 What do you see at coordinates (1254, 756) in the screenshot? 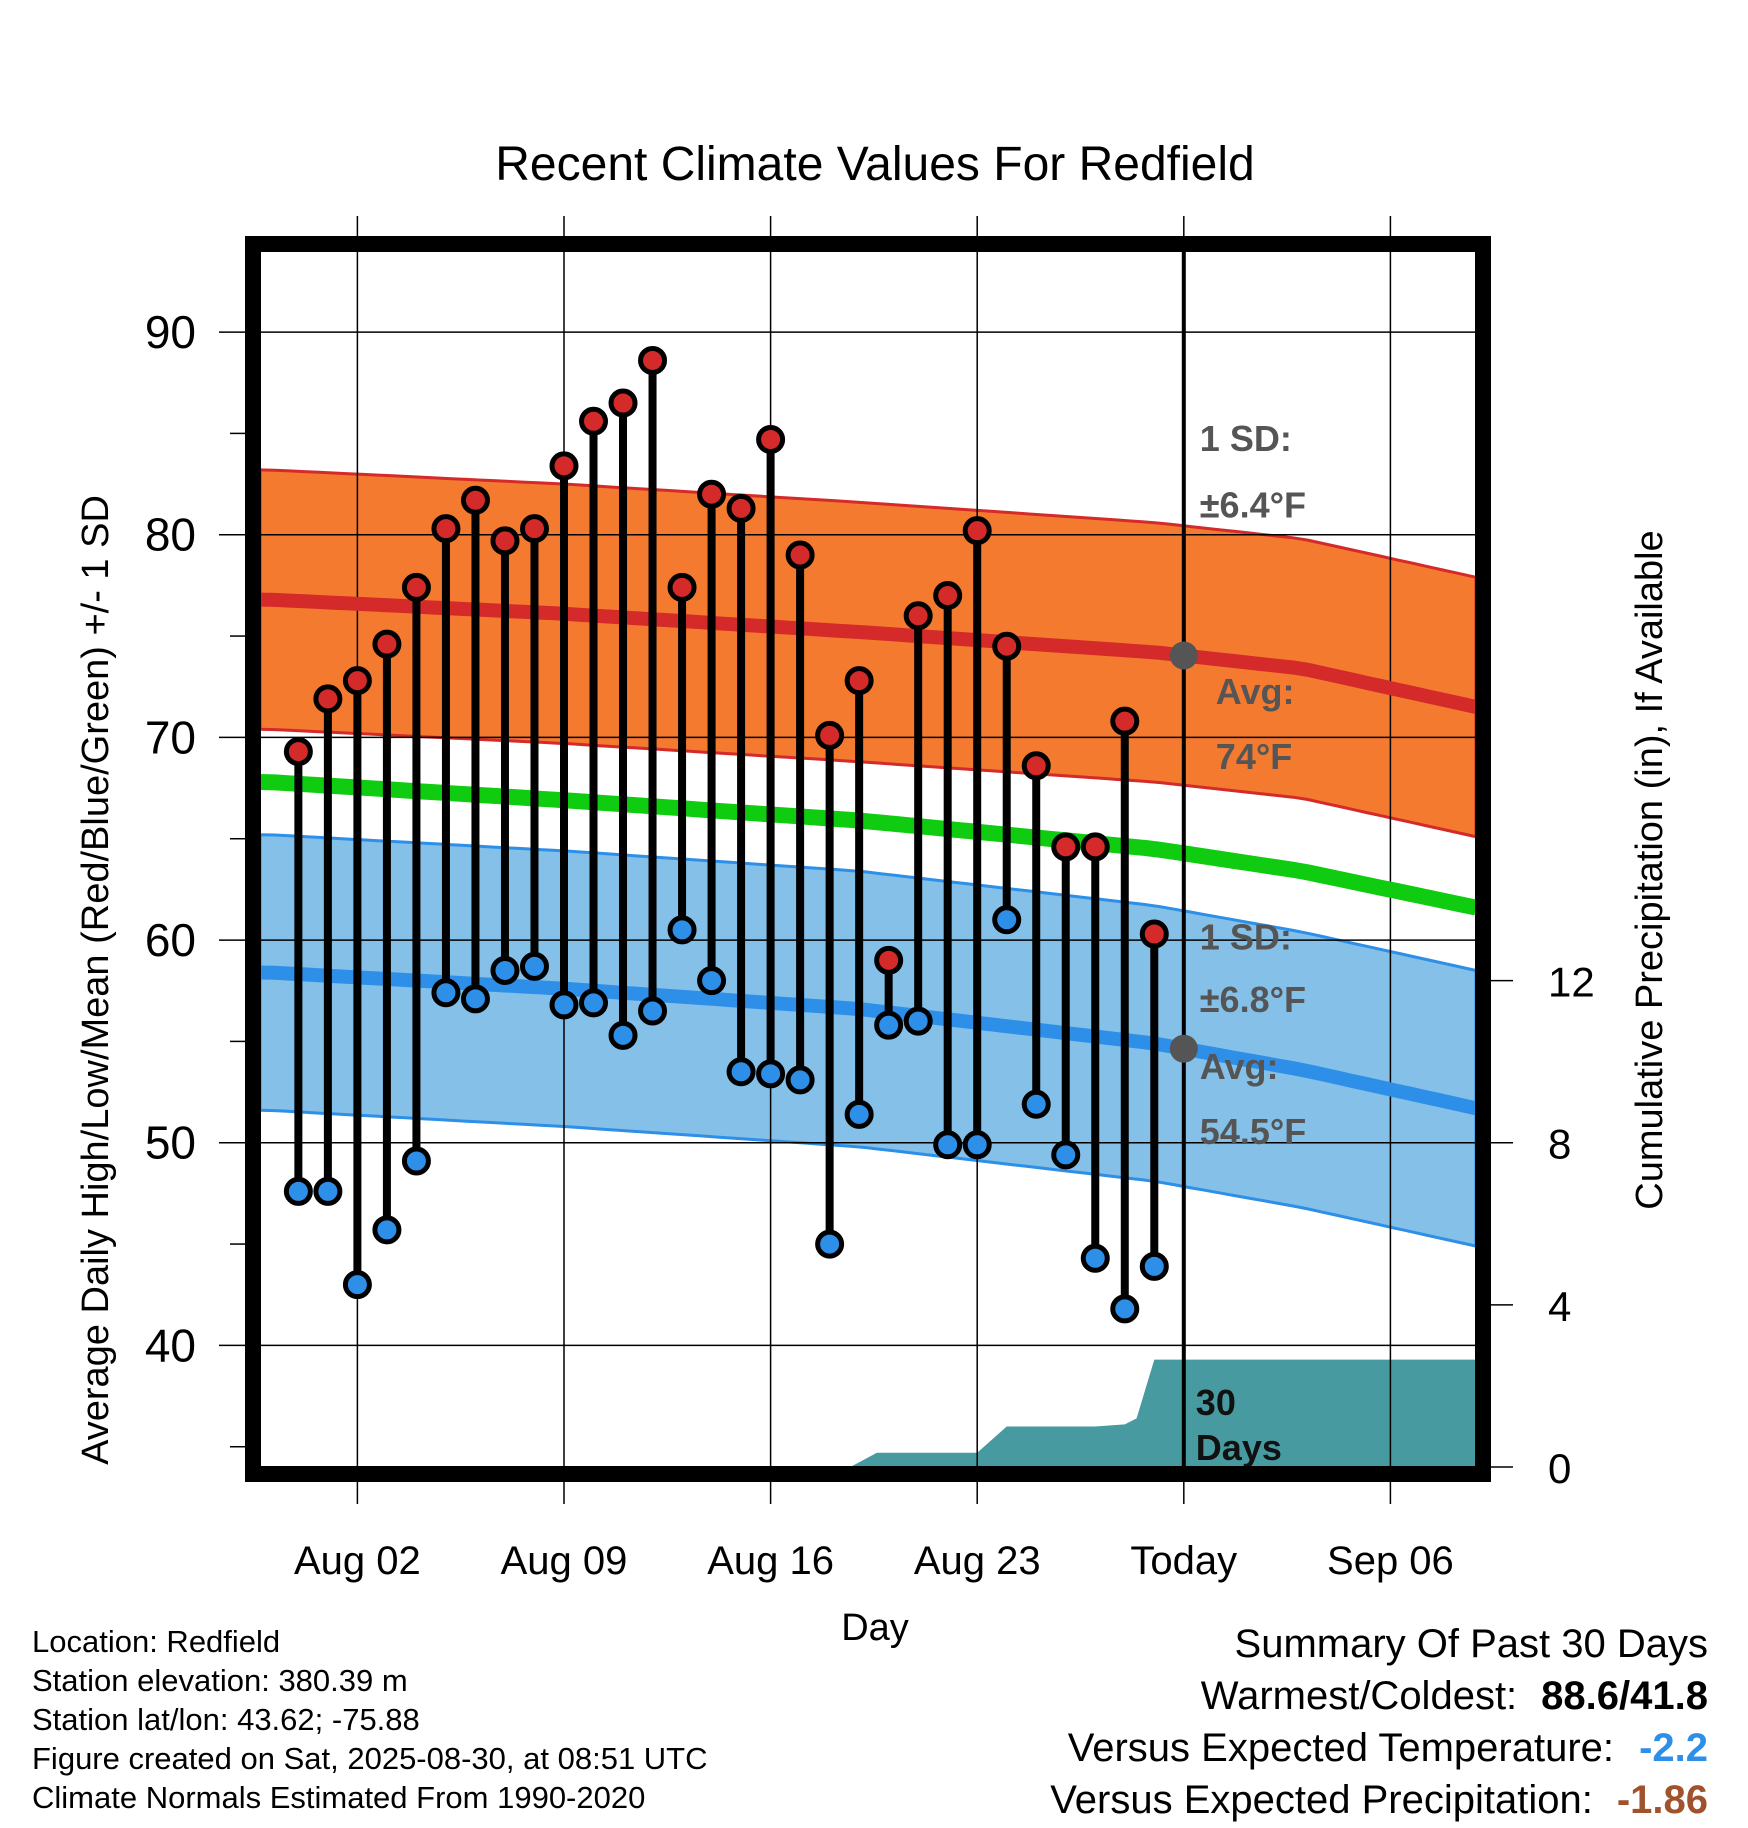
I see `high-avg-value: 74°F` at bounding box center [1254, 756].